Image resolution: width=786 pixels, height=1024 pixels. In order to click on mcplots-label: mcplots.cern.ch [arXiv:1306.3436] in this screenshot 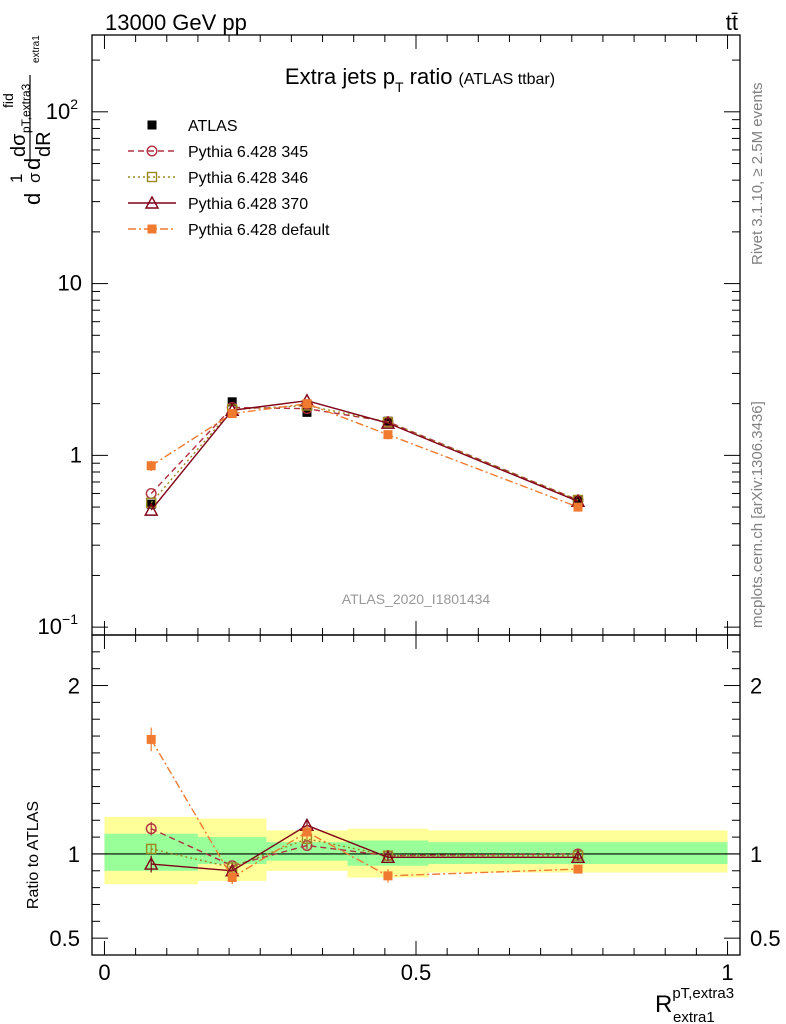, I will do `click(757, 514)`.